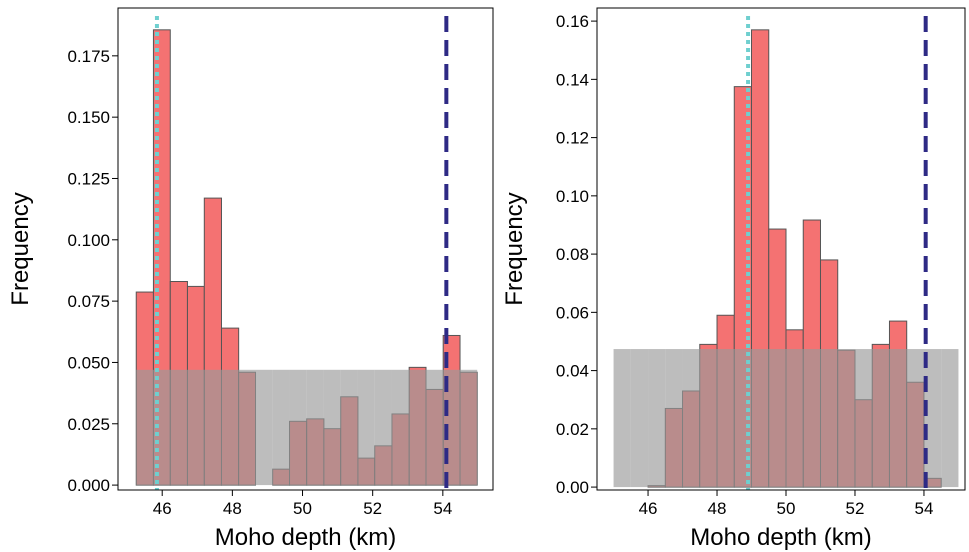 The image size is (969, 552). I want to click on y-tick-label: 0.06, so click(572, 312).